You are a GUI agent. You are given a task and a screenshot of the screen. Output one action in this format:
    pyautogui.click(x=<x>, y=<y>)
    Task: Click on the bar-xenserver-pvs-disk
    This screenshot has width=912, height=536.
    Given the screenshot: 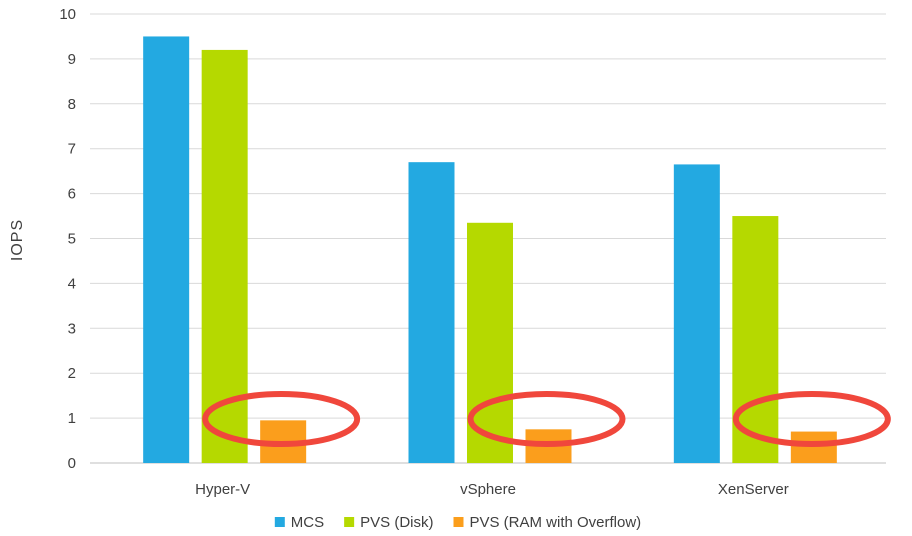 What is the action you would take?
    pyautogui.click(x=755, y=339)
    